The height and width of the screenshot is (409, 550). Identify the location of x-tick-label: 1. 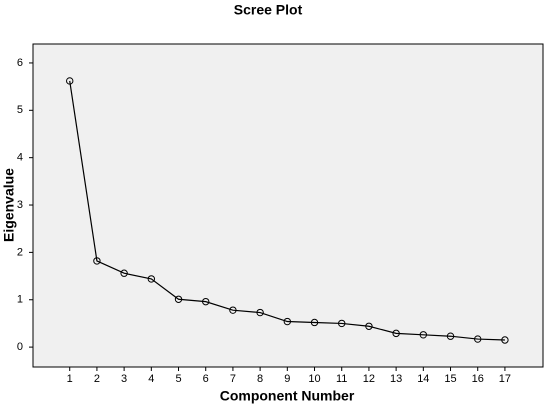
(70, 379).